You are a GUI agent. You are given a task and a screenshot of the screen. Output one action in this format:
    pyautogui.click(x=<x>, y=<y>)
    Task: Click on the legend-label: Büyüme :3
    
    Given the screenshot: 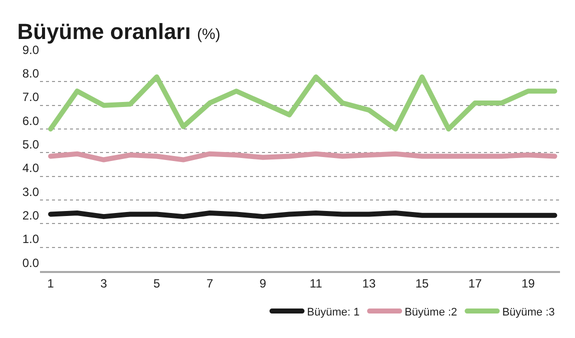 What is the action you would take?
    pyautogui.click(x=528, y=312)
    